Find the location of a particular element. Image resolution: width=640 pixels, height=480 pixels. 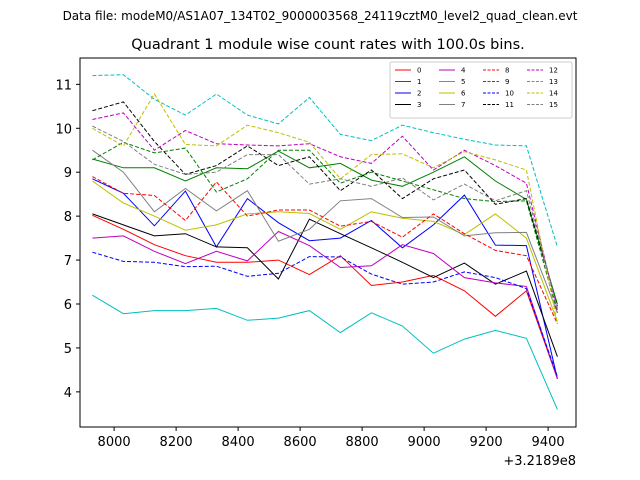

y-tick-label: 8 is located at coordinates (68, 217).